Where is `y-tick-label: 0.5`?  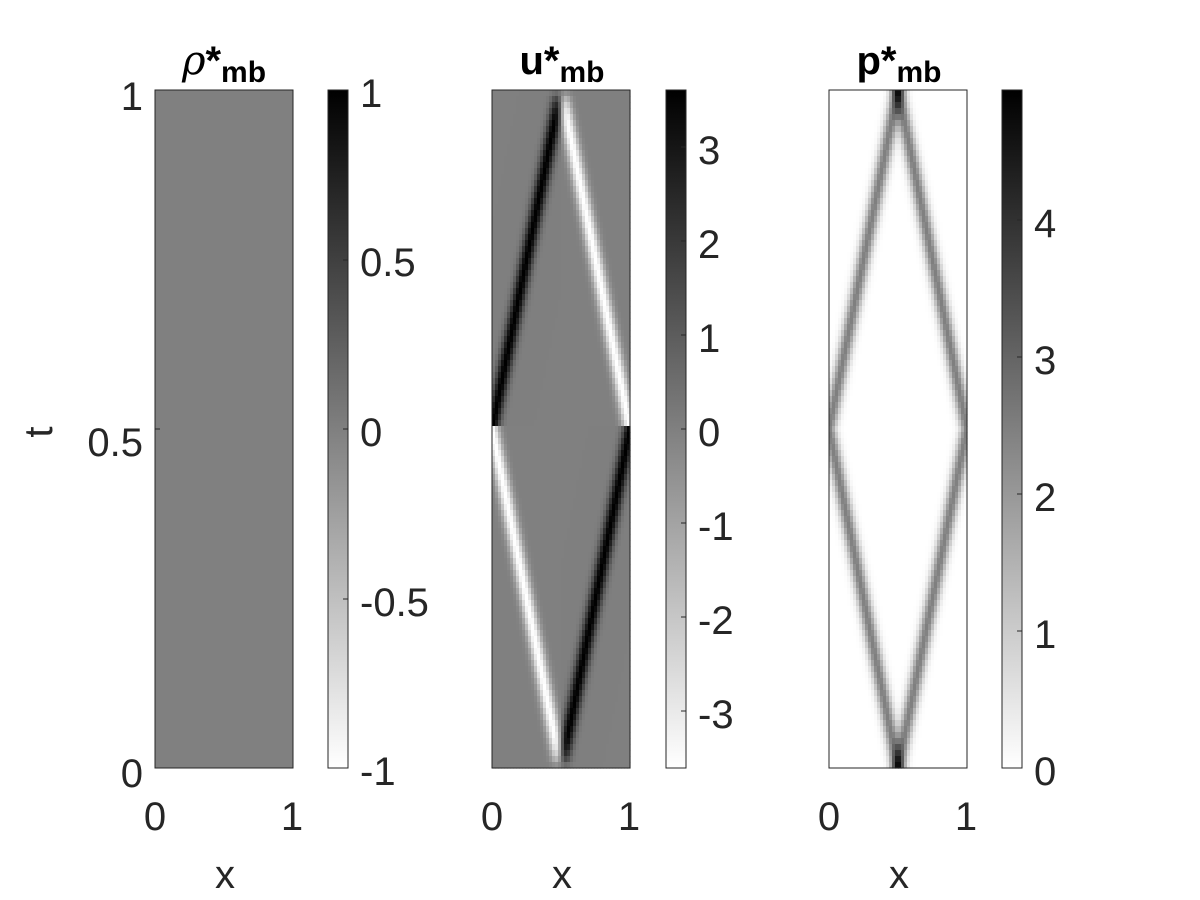
y-tick-label: 0.5 is located at coordinates (115, 443).